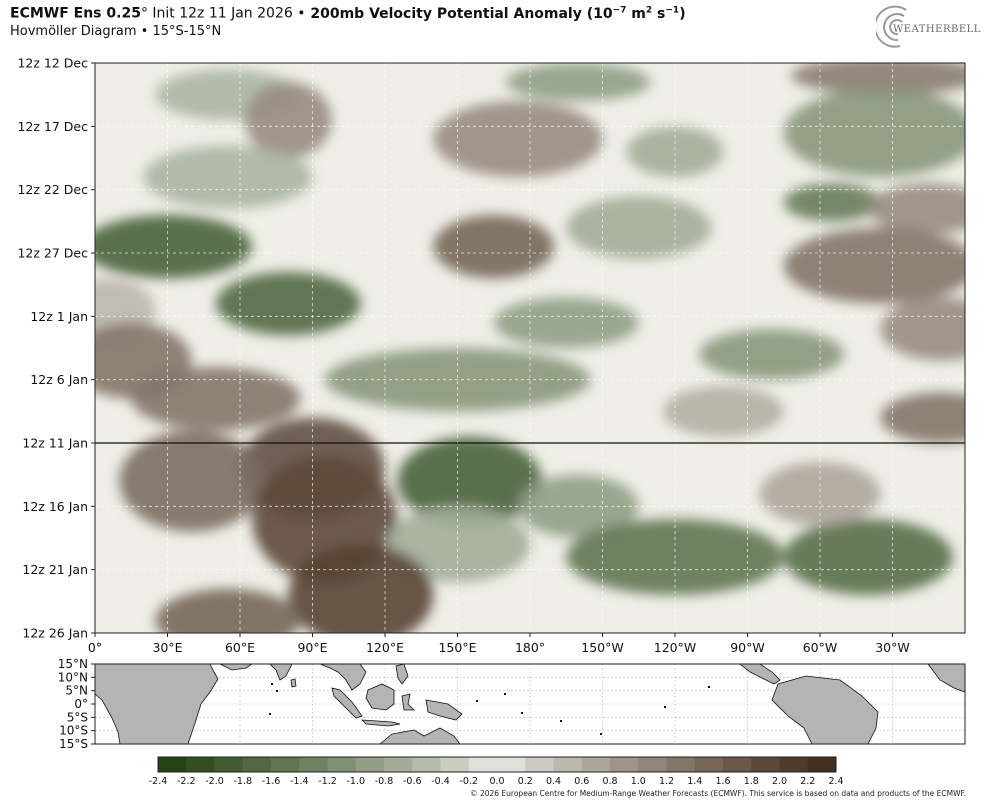 The width and height of the screenshot is (984, 808). What do you see at coordinates (384, 781) in the screenshot?
I see `colorbar-label: -0.8` at bounding box center [384, 781].